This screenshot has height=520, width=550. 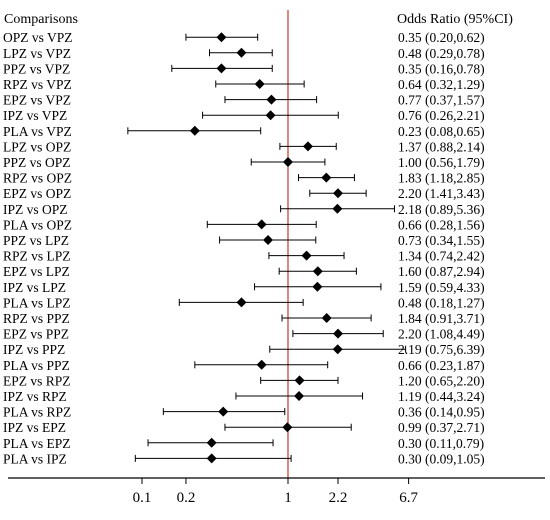 What do you see at coordinates (41, 19) in the screenshot?
I see `left-header: Comparisons` at bounding box center [41, 19].